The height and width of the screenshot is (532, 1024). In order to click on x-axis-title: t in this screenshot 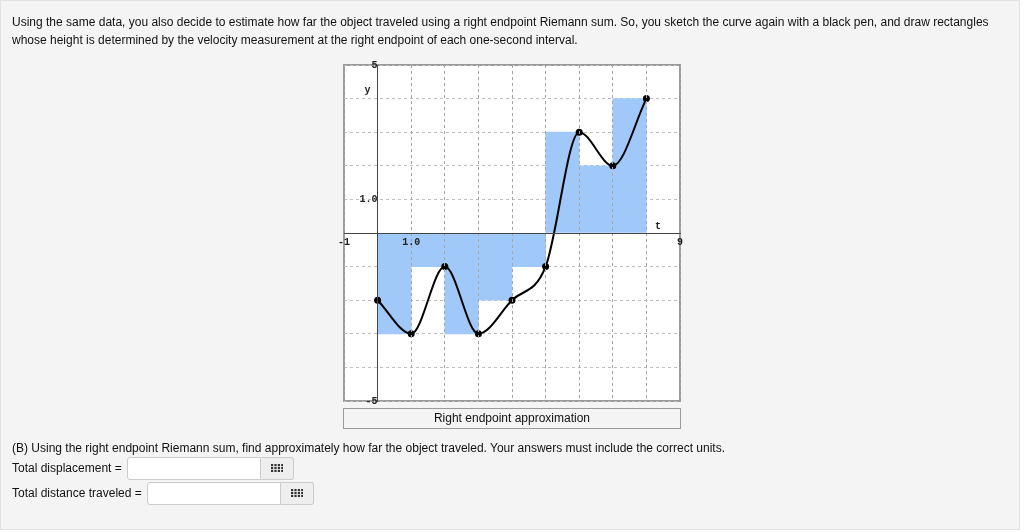, I will do `click(658, 226)`.